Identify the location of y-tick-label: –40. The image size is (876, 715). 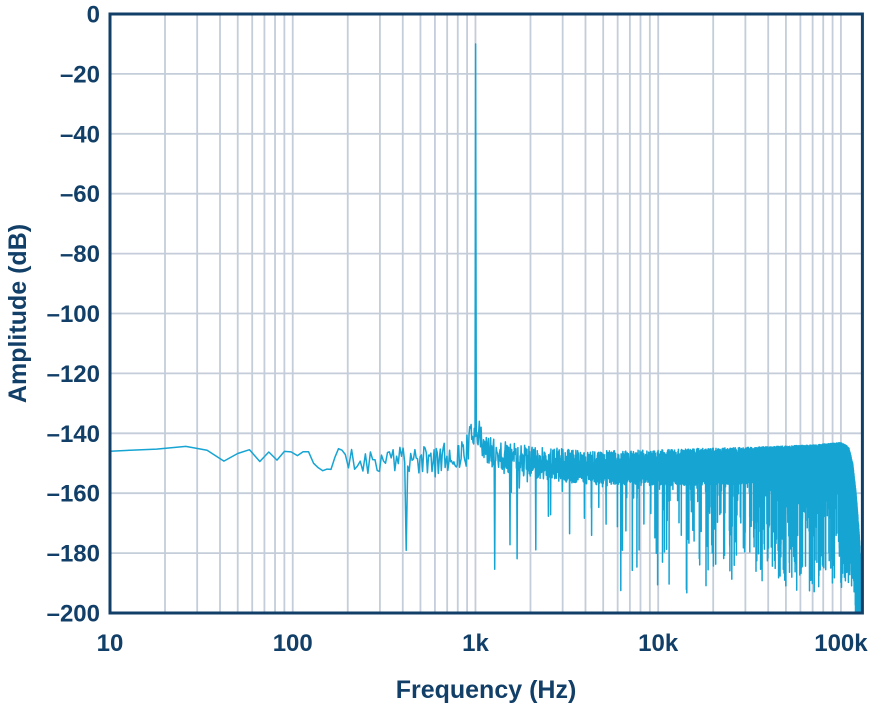
(80, 134).